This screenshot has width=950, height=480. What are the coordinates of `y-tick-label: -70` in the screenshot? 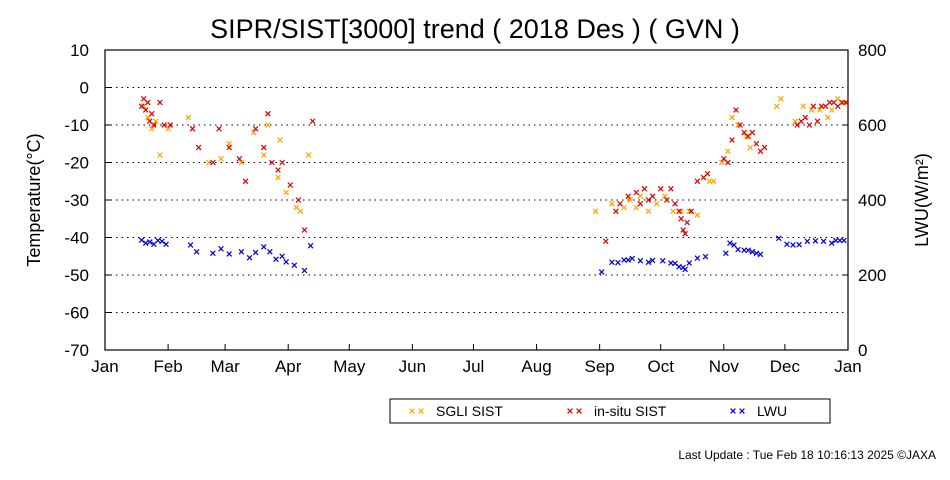 It's located at (76, 350).